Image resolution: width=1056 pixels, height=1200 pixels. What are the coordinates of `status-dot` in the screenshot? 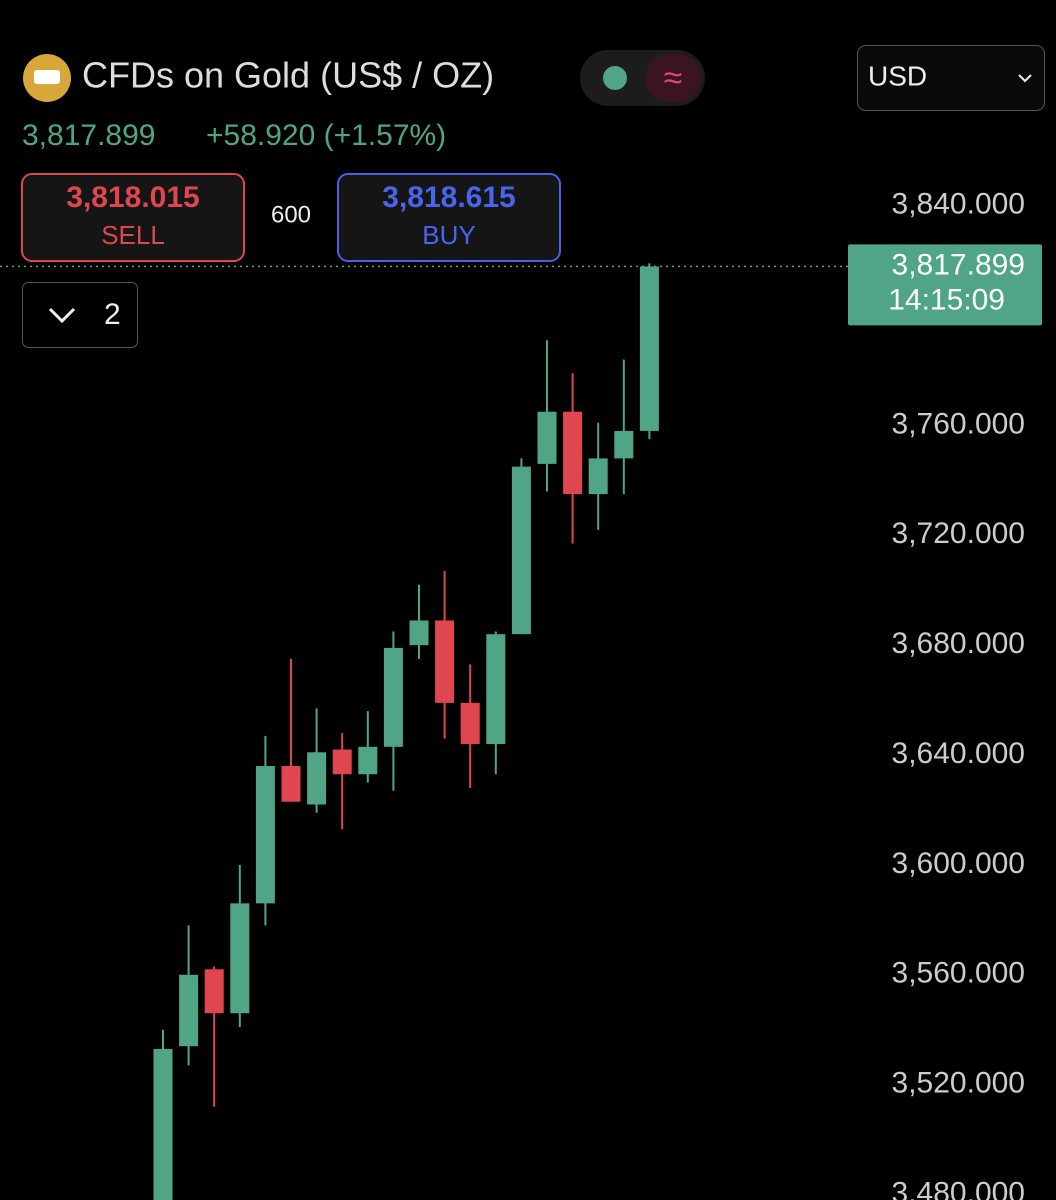 It's located at (615, 78).